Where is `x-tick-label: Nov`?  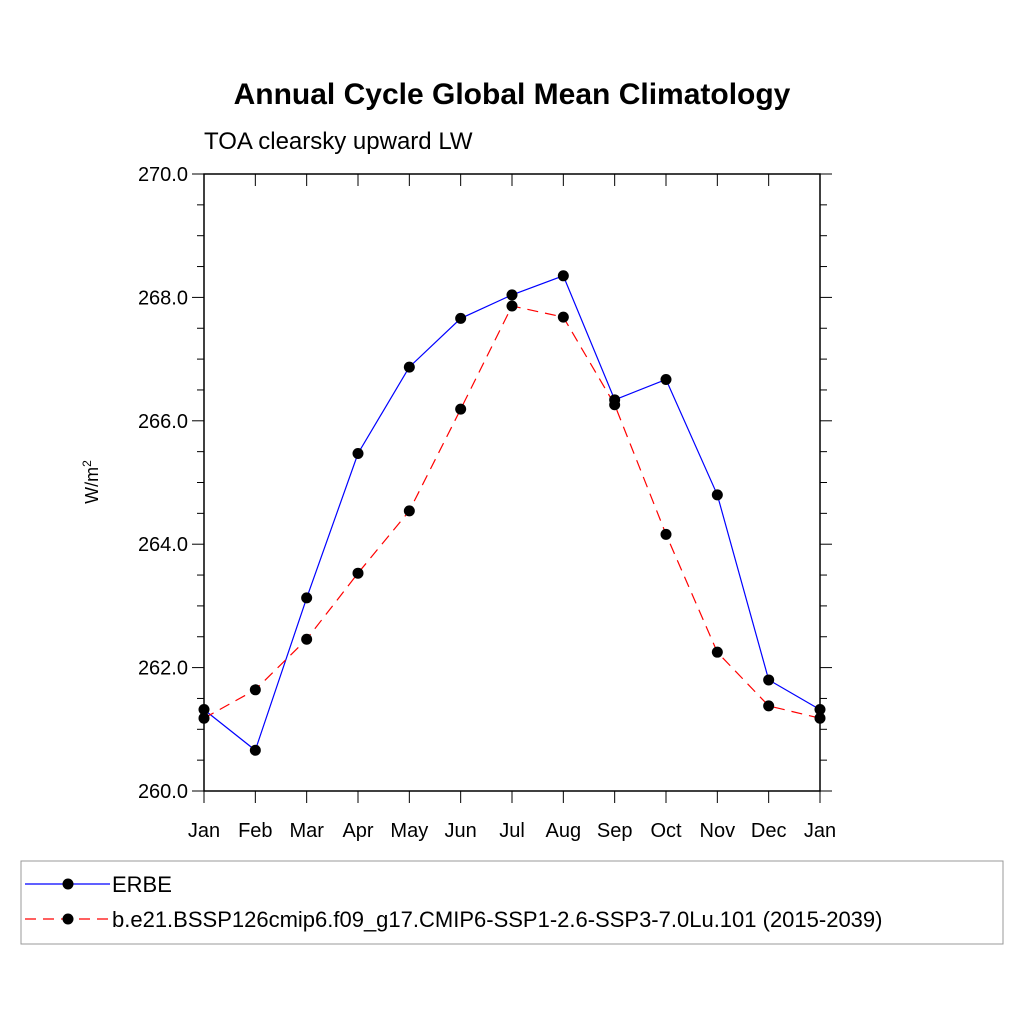 x-tick-label: Nov is located at coordinates (718, 831).